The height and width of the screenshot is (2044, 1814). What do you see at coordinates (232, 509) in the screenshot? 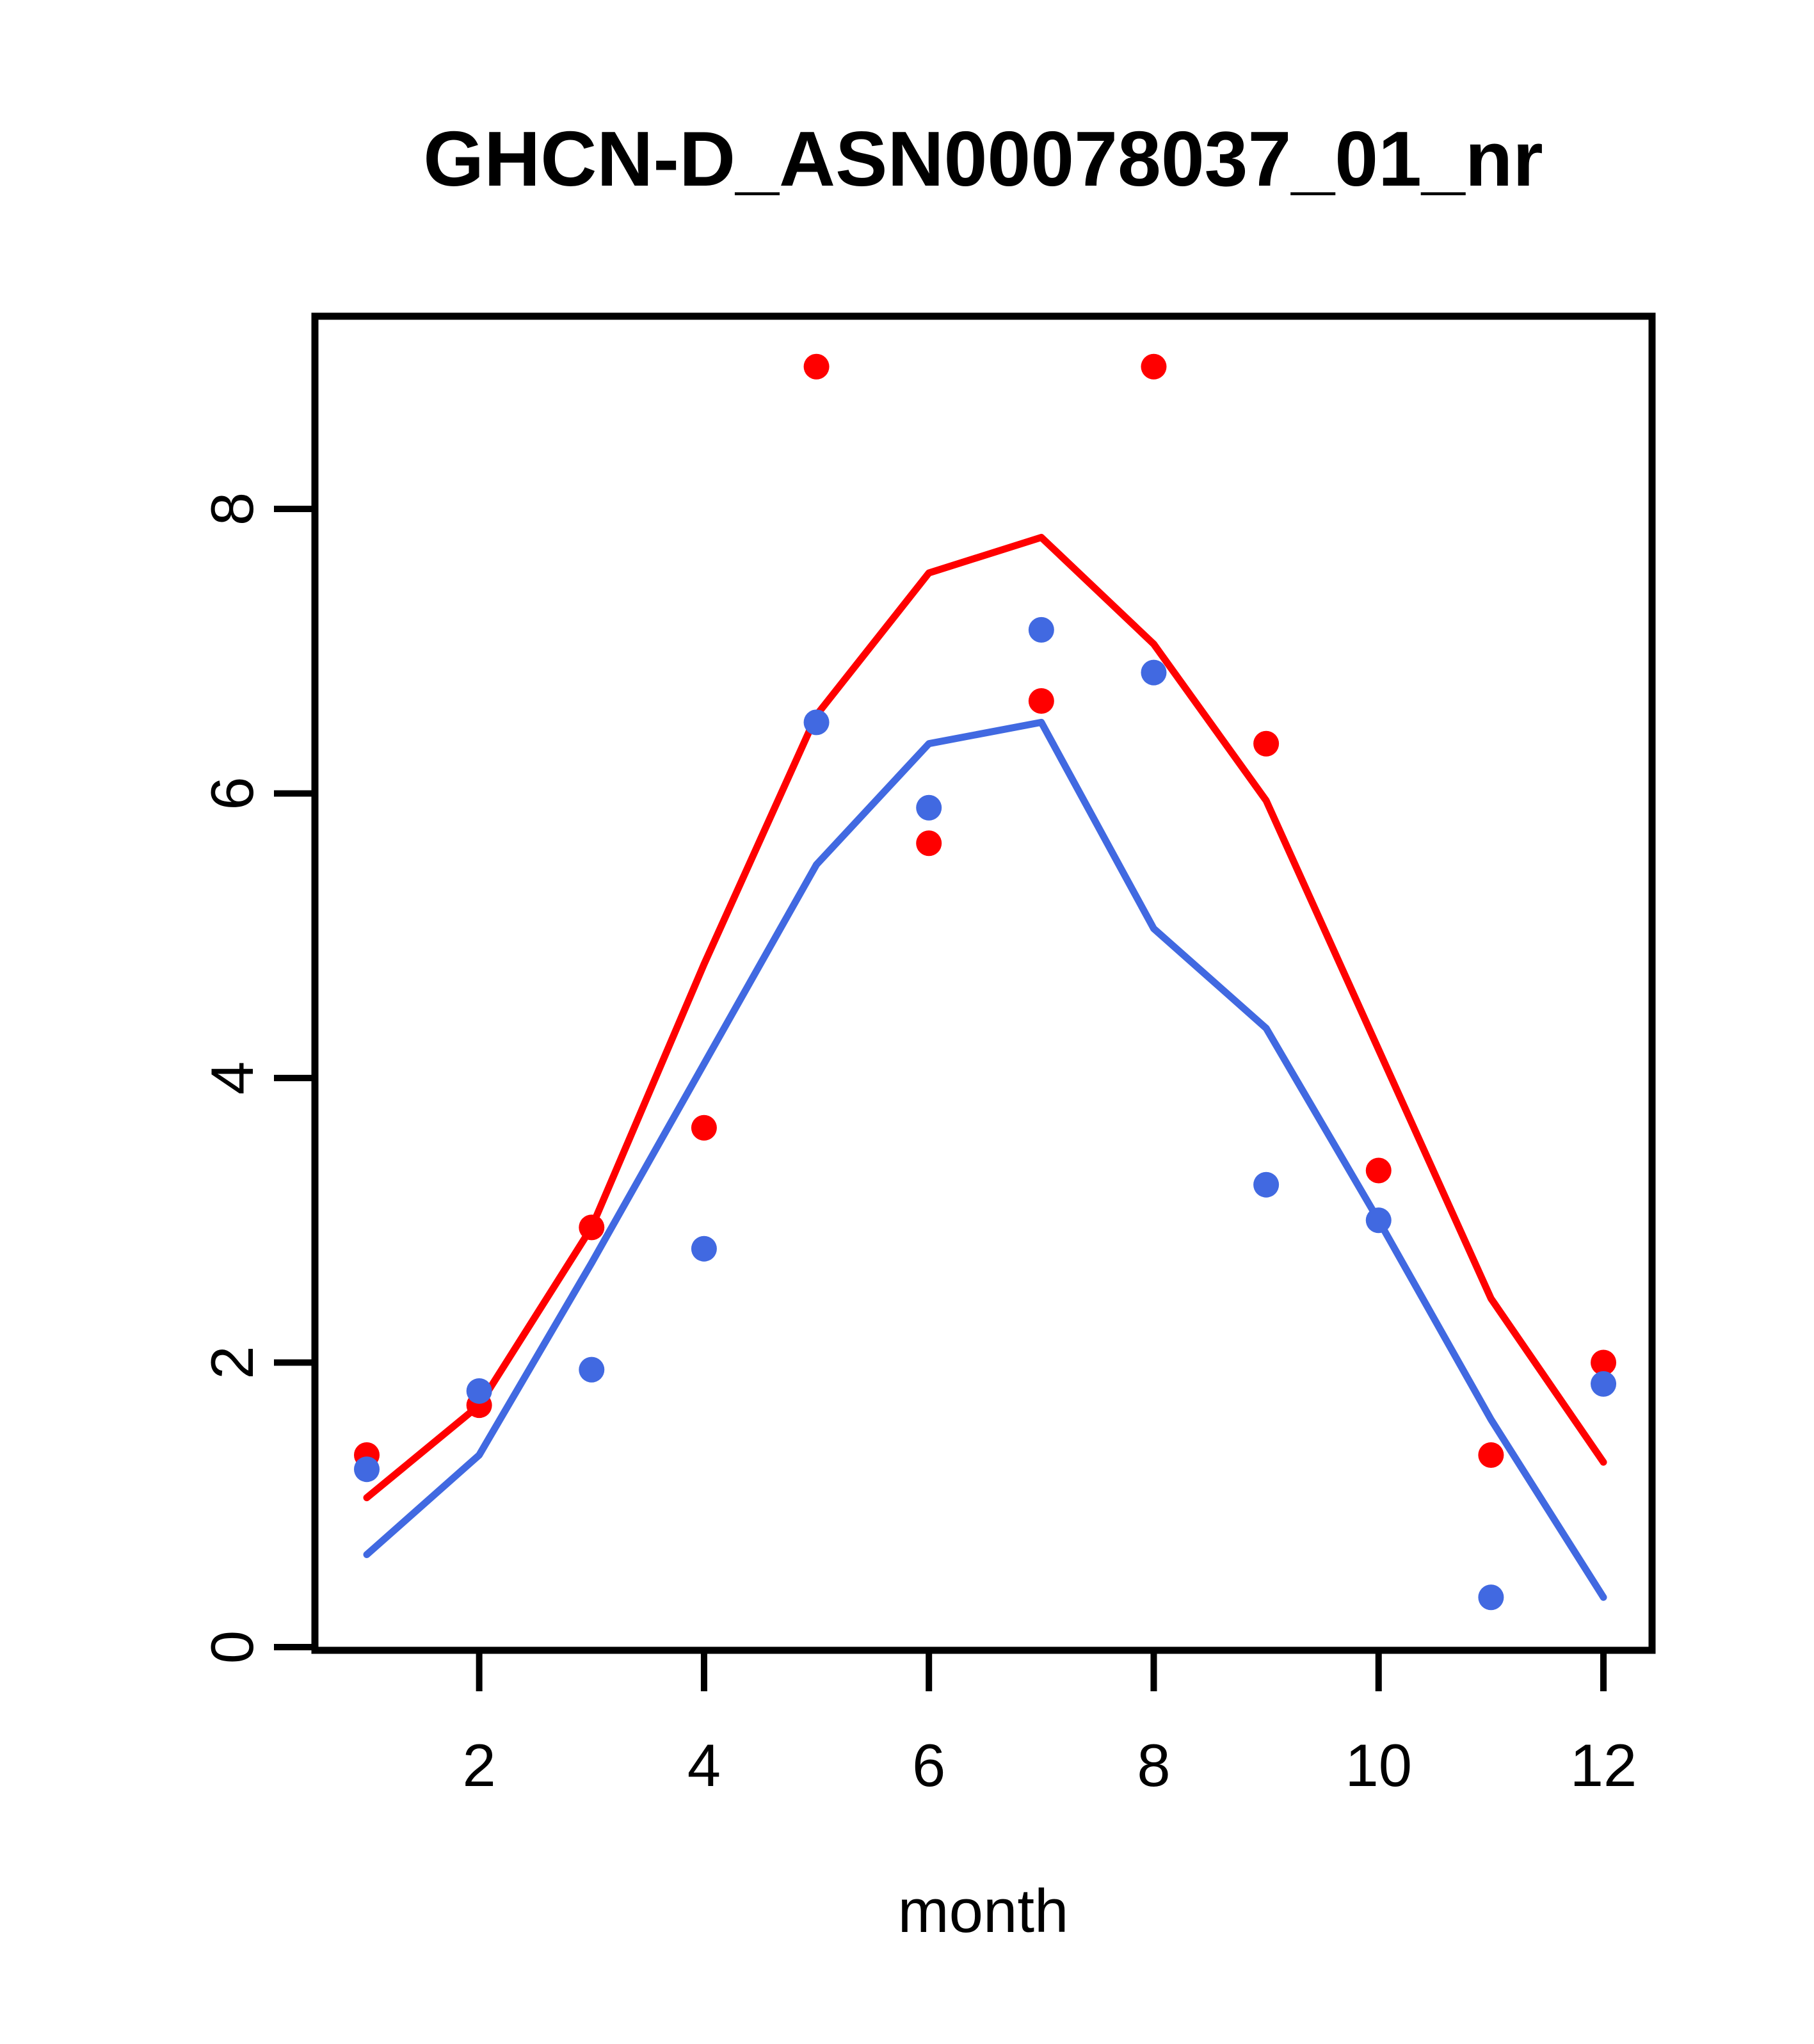
I see `y-tick-label: 8` at bounding box center [232, 509].